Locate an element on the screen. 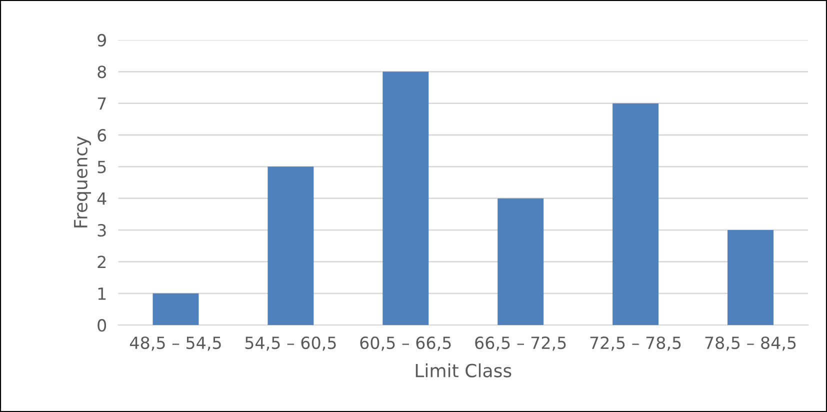  x-tick-label: 66,5 – 72,5 is located at coordinates (520, 343).